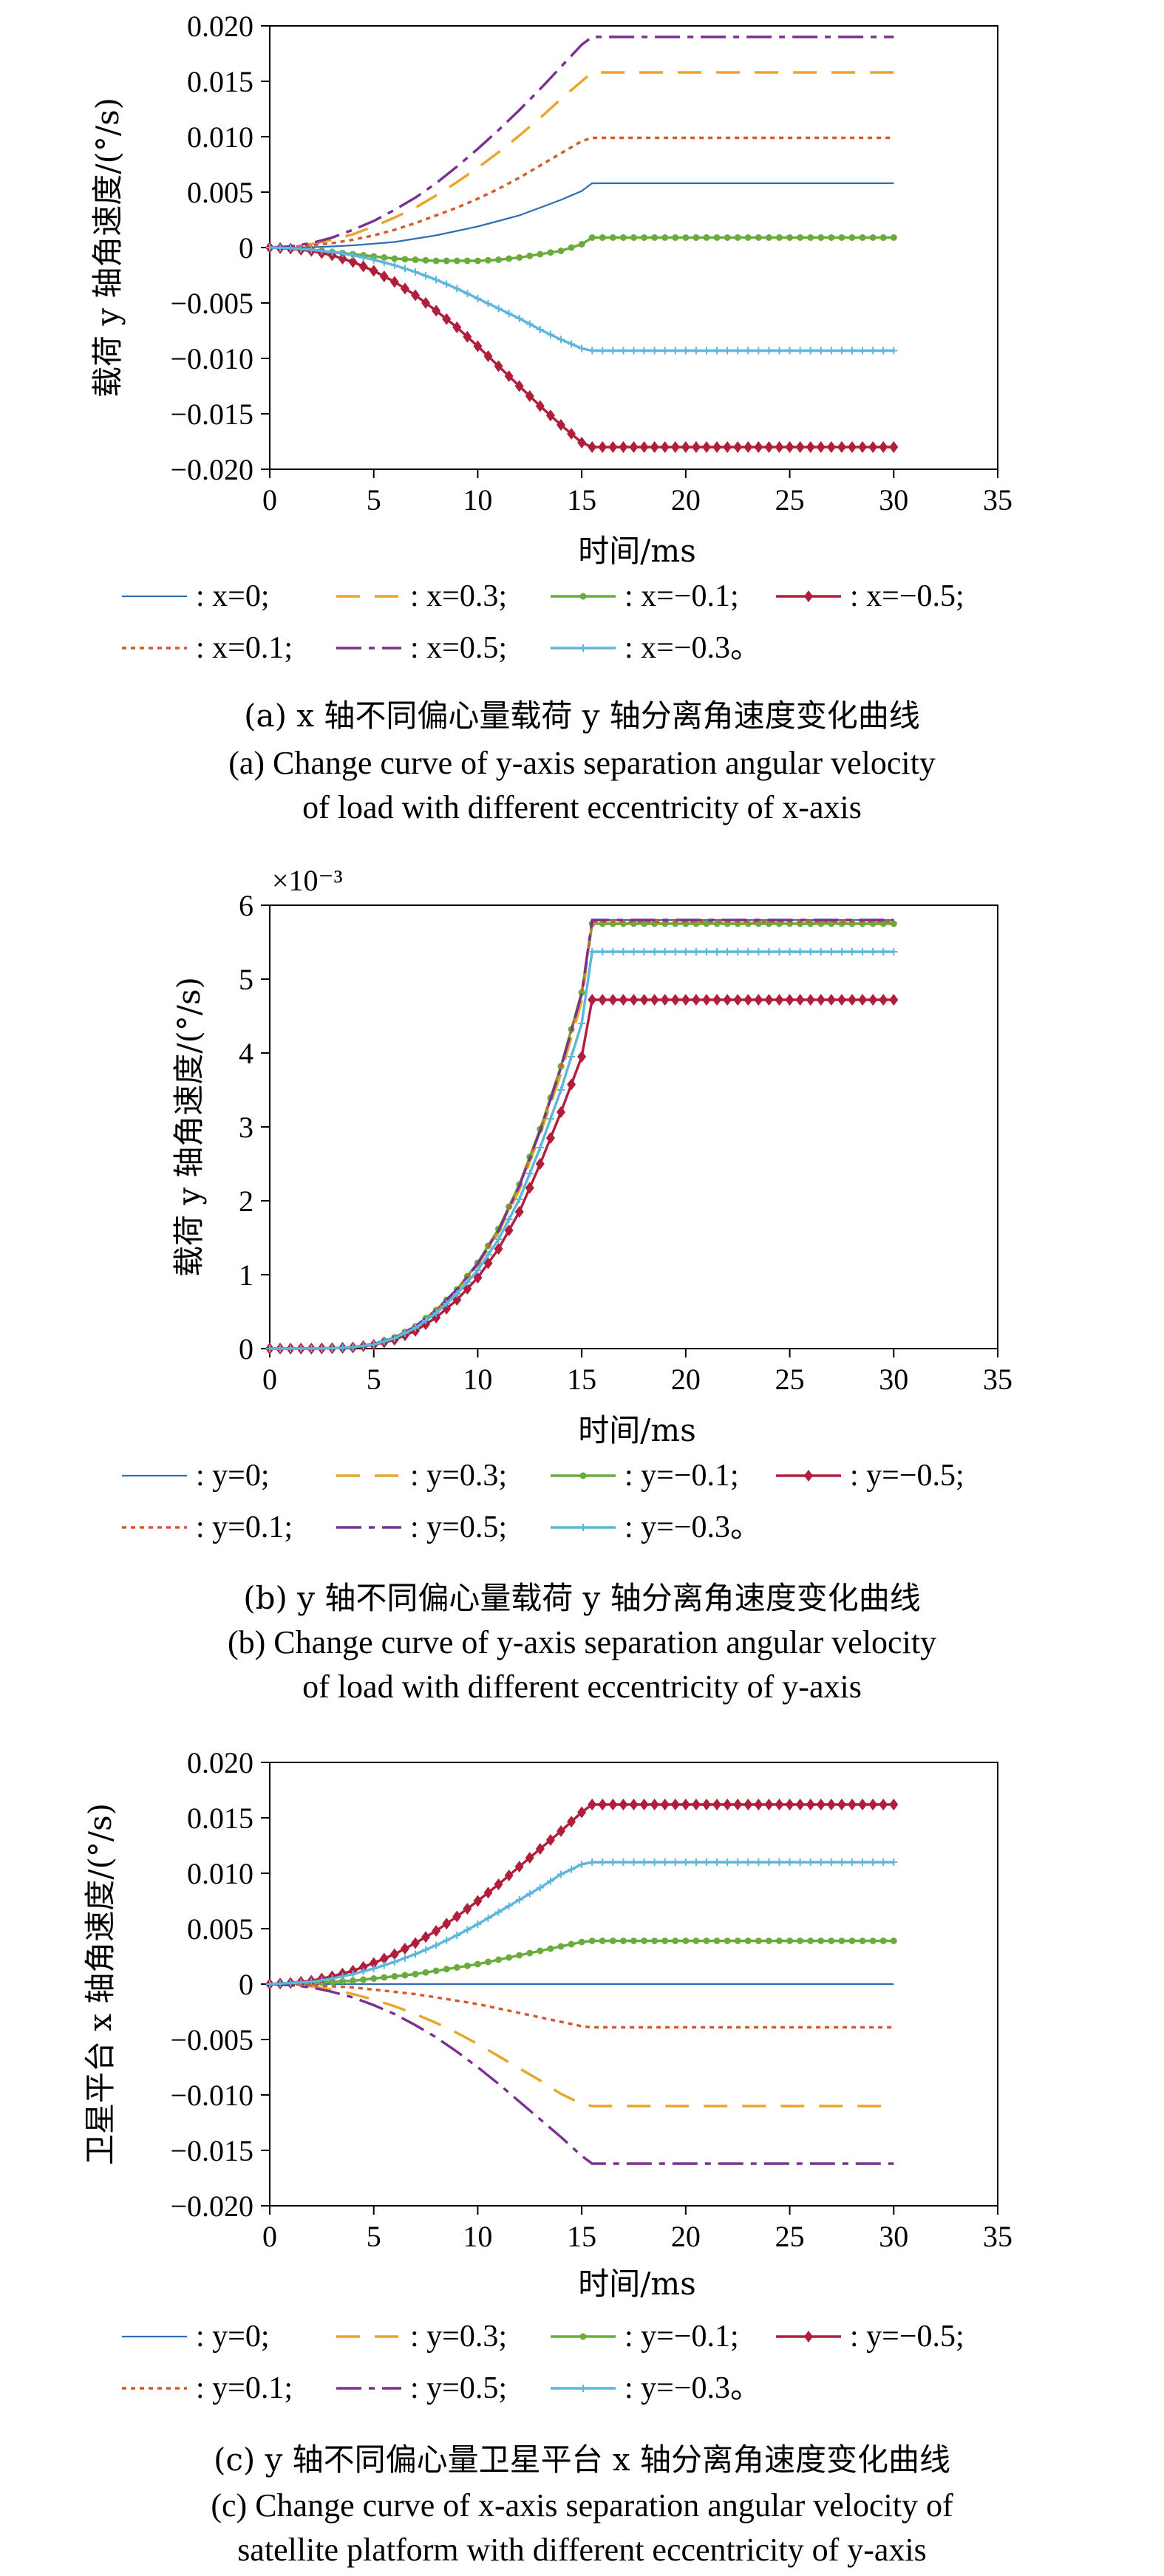 This screenshot has height=2576, width=1164. Describe the element at coordinates (245, 2388) in the screenshot. I see `legend-label: : y=0.1;` at that location.